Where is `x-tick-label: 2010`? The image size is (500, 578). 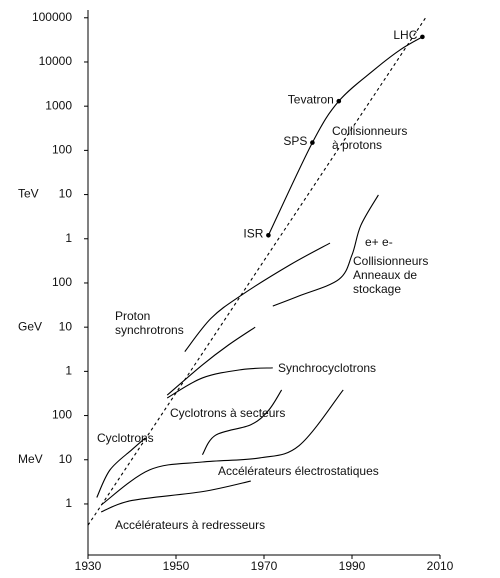
x-tick-label: 2010 is located at coordinates (440, 566).